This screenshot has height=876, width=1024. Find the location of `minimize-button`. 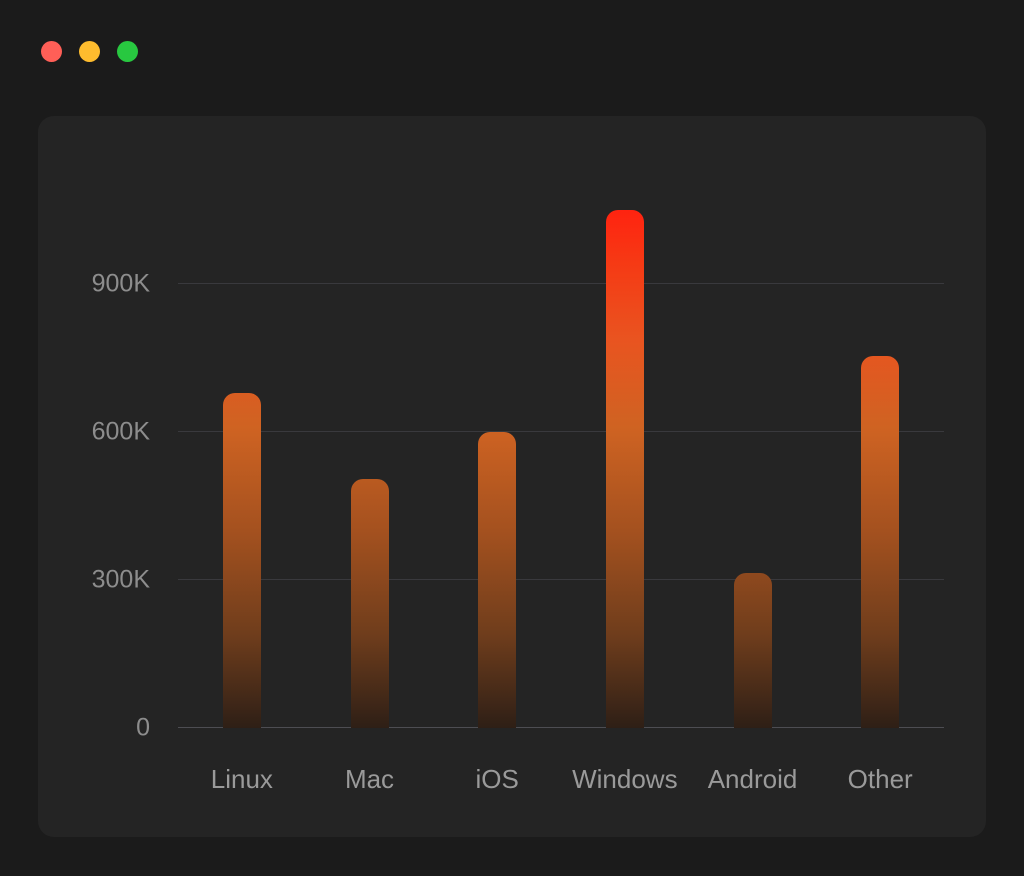

minimize-button is located at coordinates (89, 51).